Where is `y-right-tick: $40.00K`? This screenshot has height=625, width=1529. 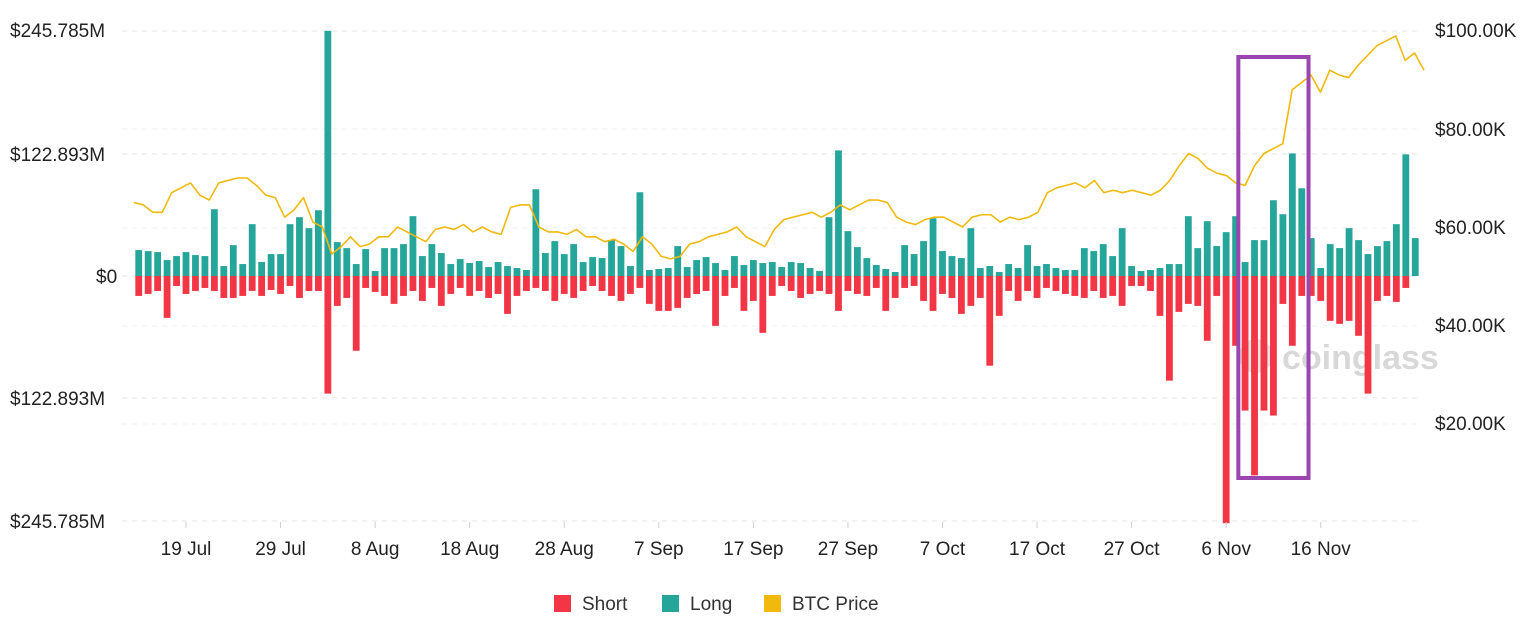 y-right-tick: $40.00K is located at coordinates (1470, 326).